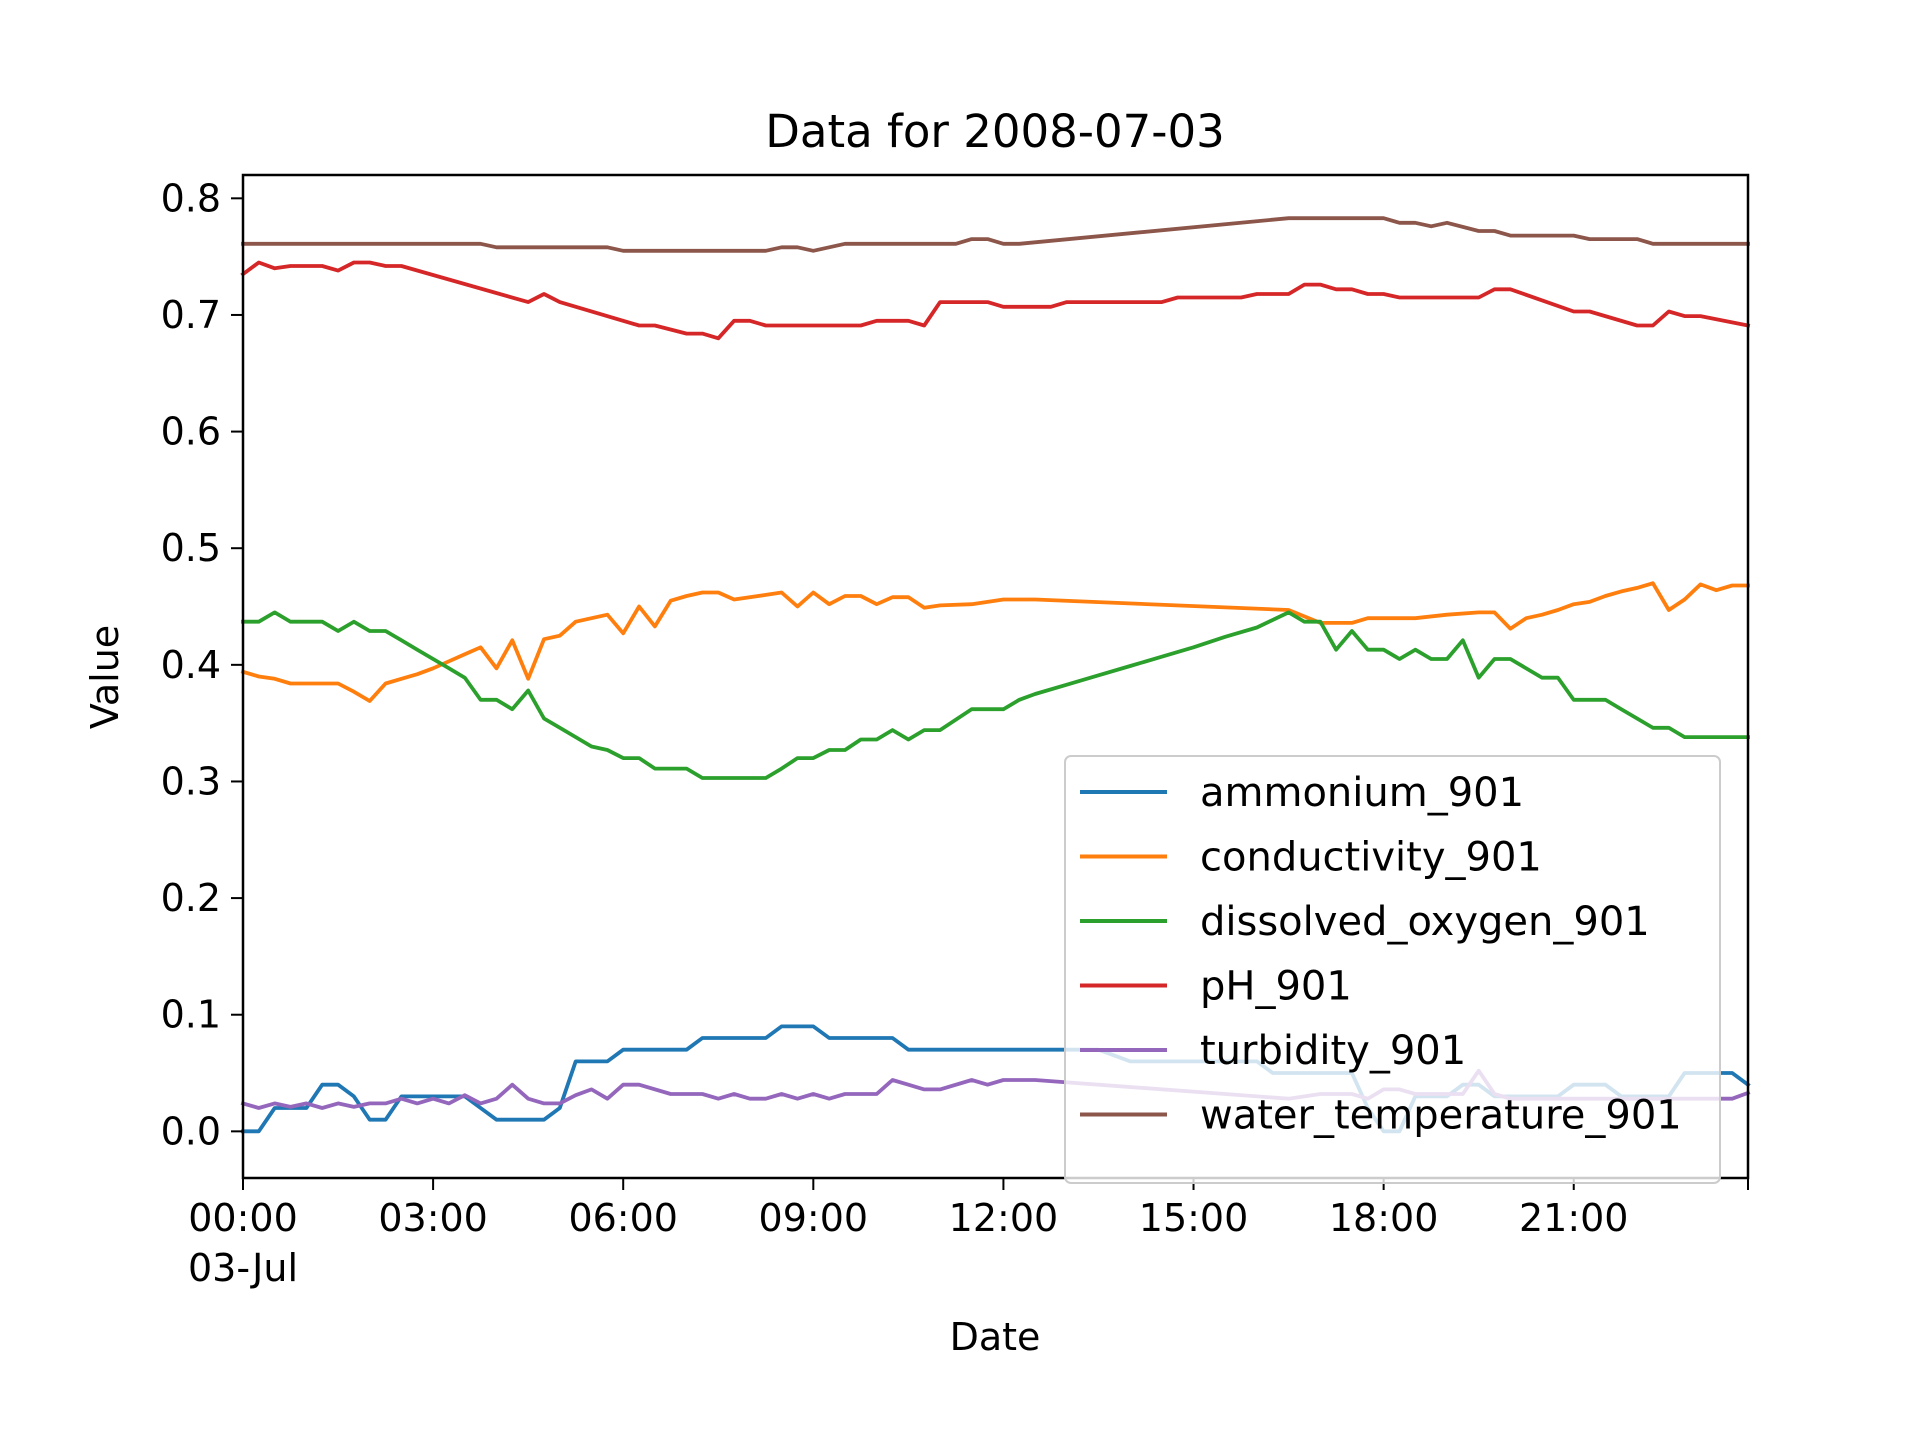 This screenshot has width=1920, height=1440. Describe the element at coordinates (1004, 1218) in the screenshot. I see `x-tick-label: 12:00` at that location.